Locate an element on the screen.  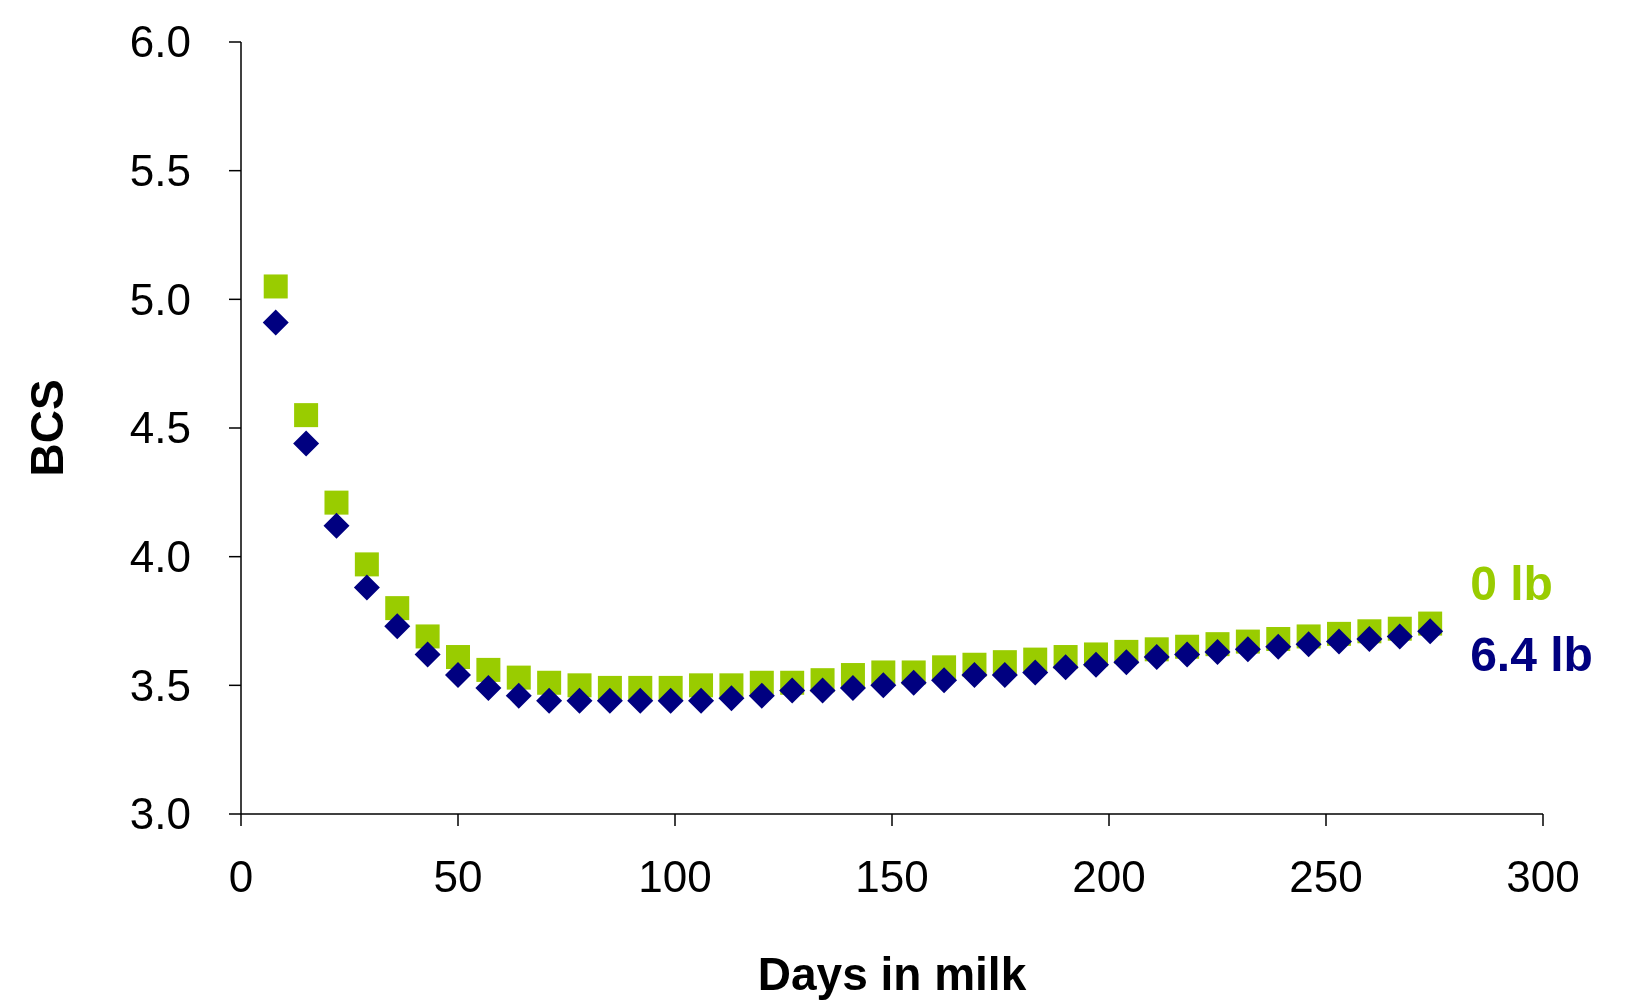
x-axis-title: Days in milk is located at coordinates (892, 974).